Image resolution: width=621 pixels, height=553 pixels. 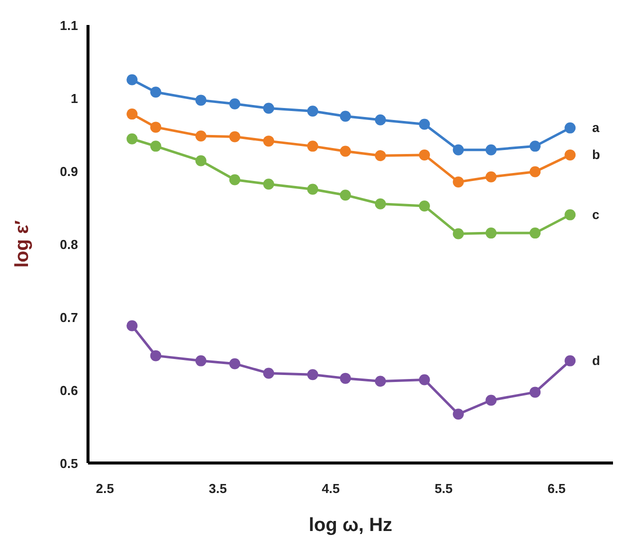 I want to click on y-tick-label: 0.7, so click(x=69, y=317).